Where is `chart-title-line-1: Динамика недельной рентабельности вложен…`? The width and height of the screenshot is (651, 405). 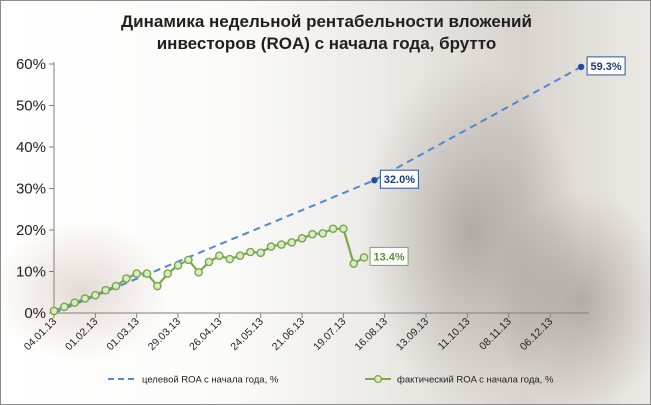 chart-title-line-1: Динамика недельной рентабельности вложен… is located at coordinates (326, 21).